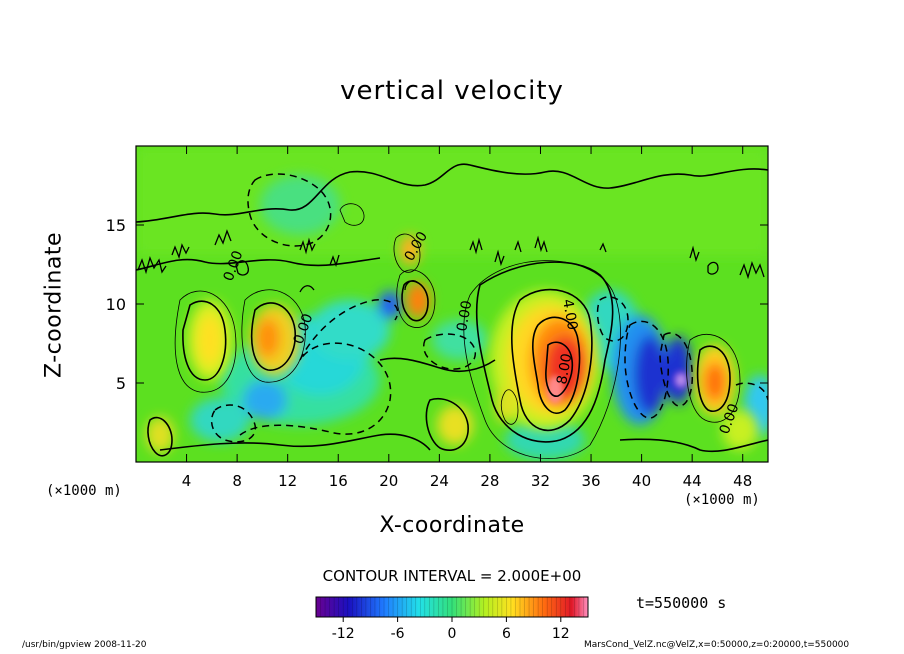  I want to click on x-tick-label: 40, so click(641, 481).